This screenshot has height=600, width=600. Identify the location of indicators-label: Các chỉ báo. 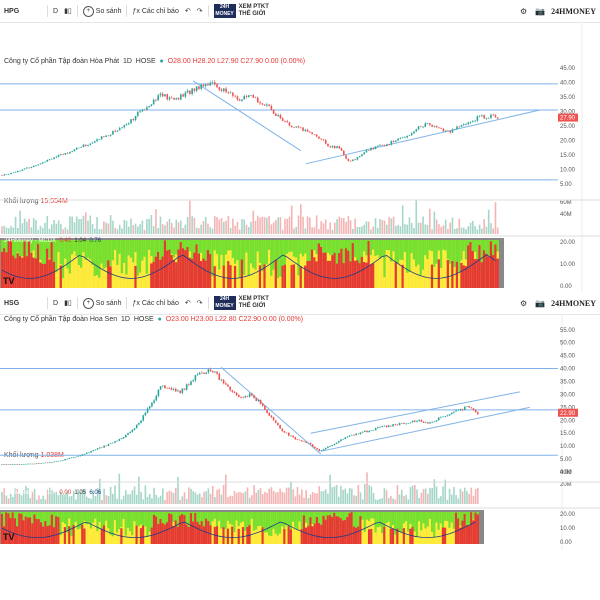
(160, 303).